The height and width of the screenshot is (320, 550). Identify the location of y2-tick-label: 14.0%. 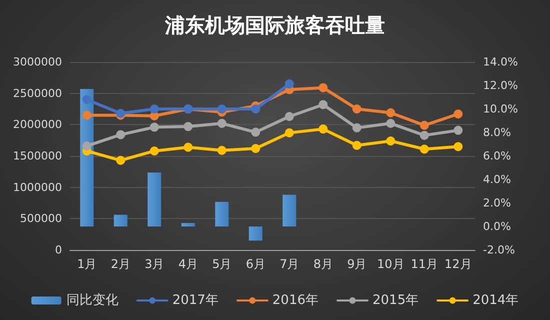
(500, 62).